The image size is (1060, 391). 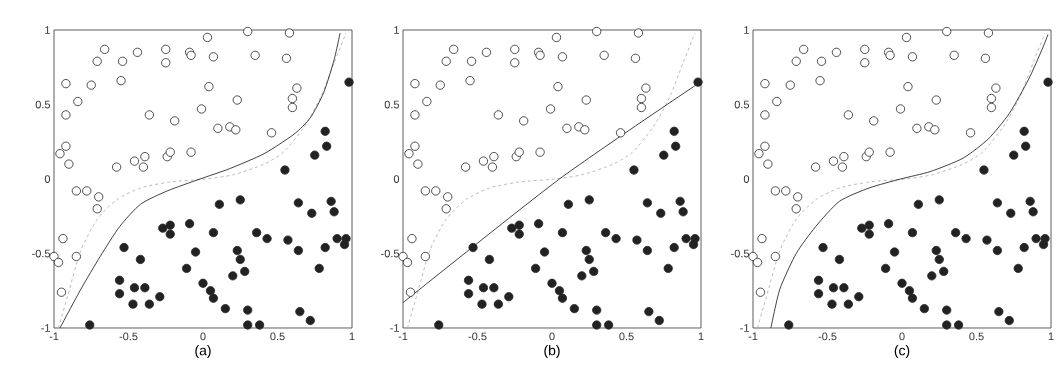 What do you see at coordinates (902, 352) in the screenshot?
I see `x-axis-title: (c)` at bounding box center [902, 352].